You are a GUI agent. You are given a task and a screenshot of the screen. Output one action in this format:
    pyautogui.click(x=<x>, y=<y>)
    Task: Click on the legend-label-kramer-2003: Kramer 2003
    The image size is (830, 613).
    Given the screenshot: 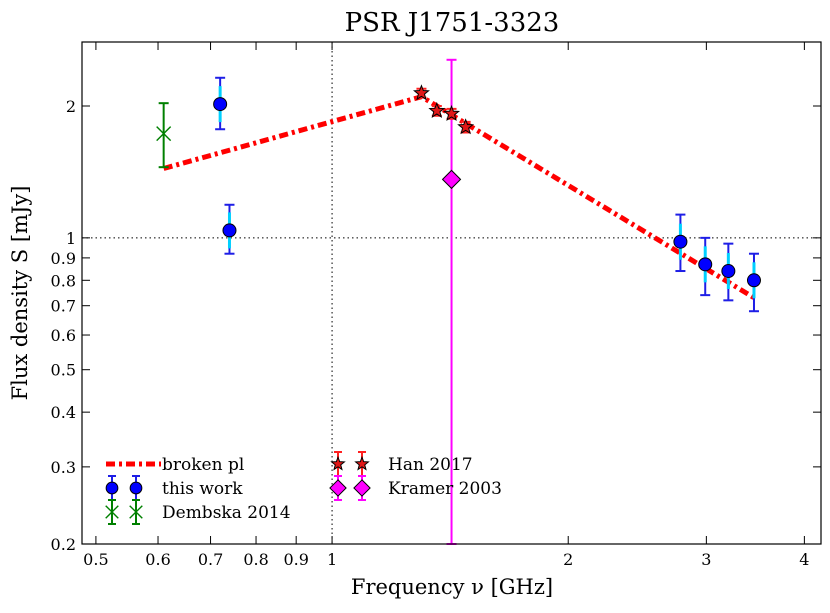 What is the action you would take?
    pyautogui.click(x=445, y=489)
    